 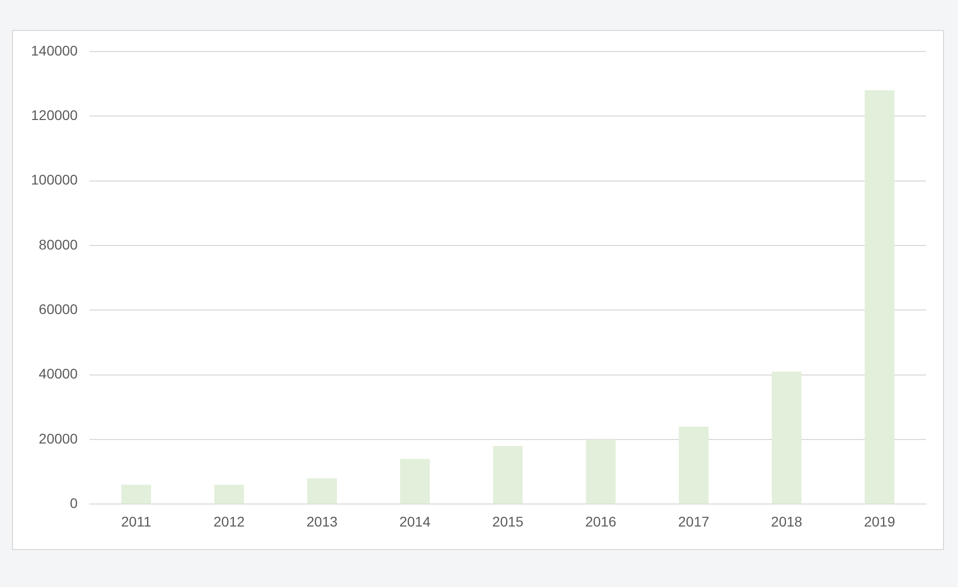 I want to click on x-tick-label: 2019, so click(x=880, y=521).